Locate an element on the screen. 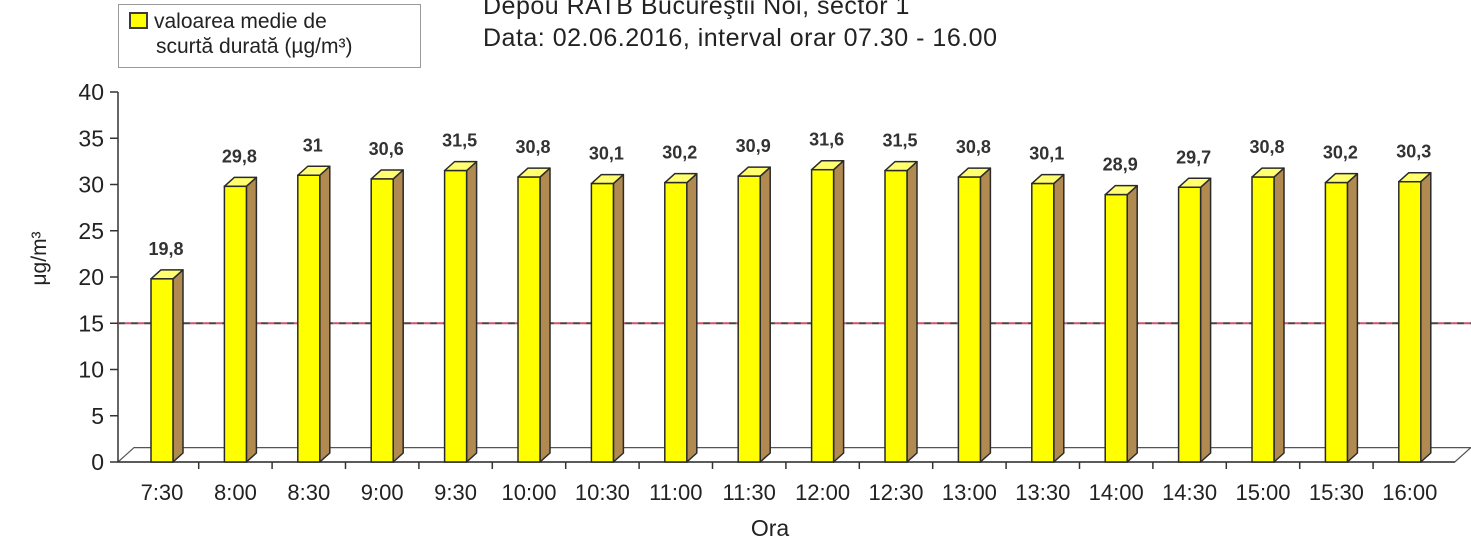 The image size is (1471, 540). x-tick-label: 10:00 is located at coordinates (528, 492).